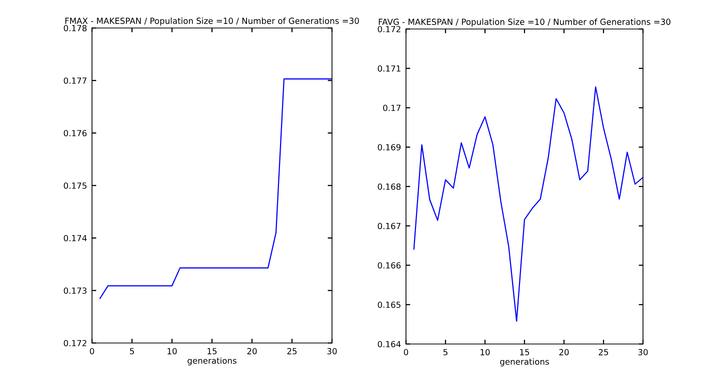 This screenshot has height=385, width=711. Describe the element at coordinates (389, 226) in the screenshot. I see `y-tick-label: 0.167` at that location.